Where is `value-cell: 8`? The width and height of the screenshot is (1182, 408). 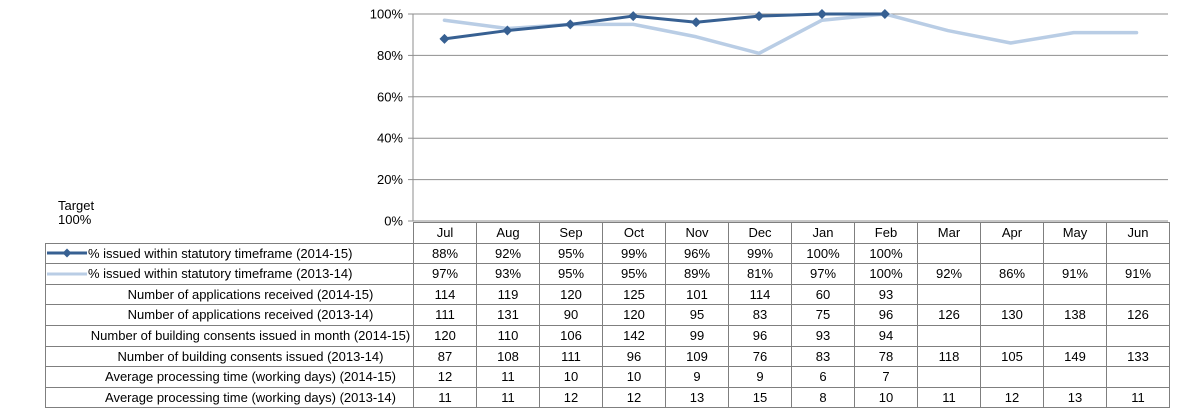 value-cell: 8 is located at coordinates (823, 397).